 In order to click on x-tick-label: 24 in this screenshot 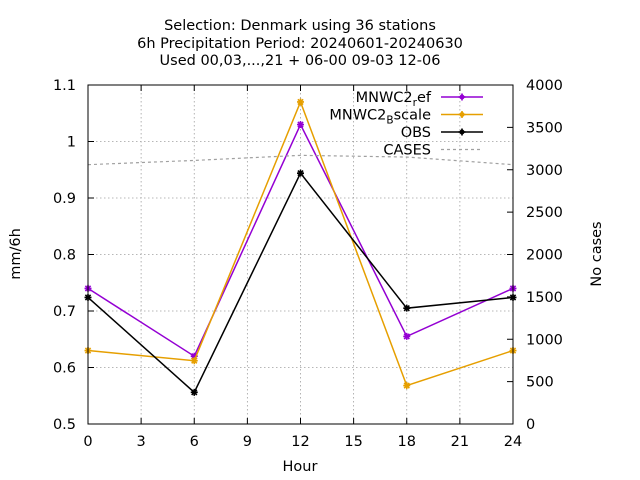, I will do `click(513, 442)`.